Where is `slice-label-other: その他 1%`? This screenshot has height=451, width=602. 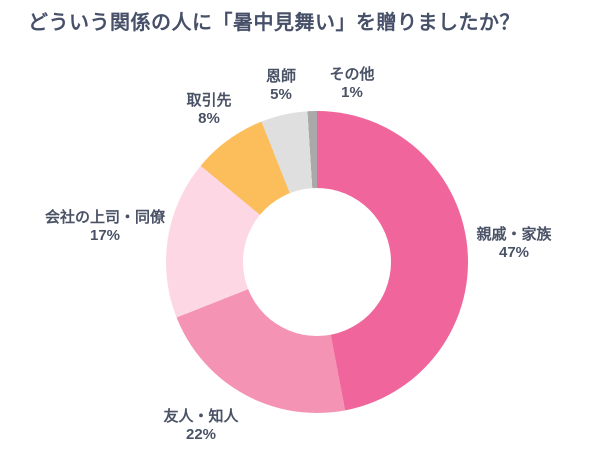 slice-label-other: その他 1% is located at coordinates (351, 84).